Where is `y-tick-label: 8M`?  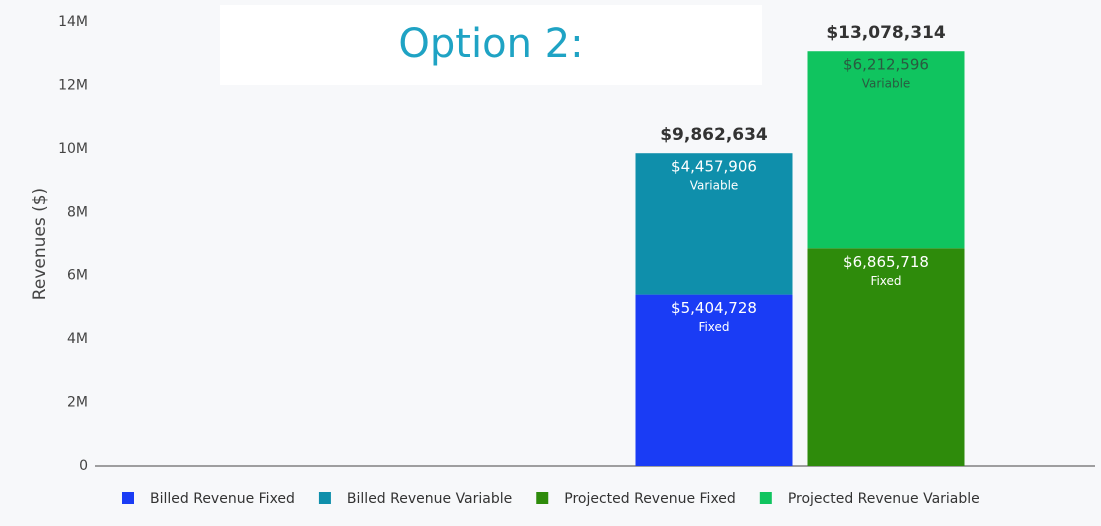
y-tick-label: 8M is located at coordinates (77, 212).